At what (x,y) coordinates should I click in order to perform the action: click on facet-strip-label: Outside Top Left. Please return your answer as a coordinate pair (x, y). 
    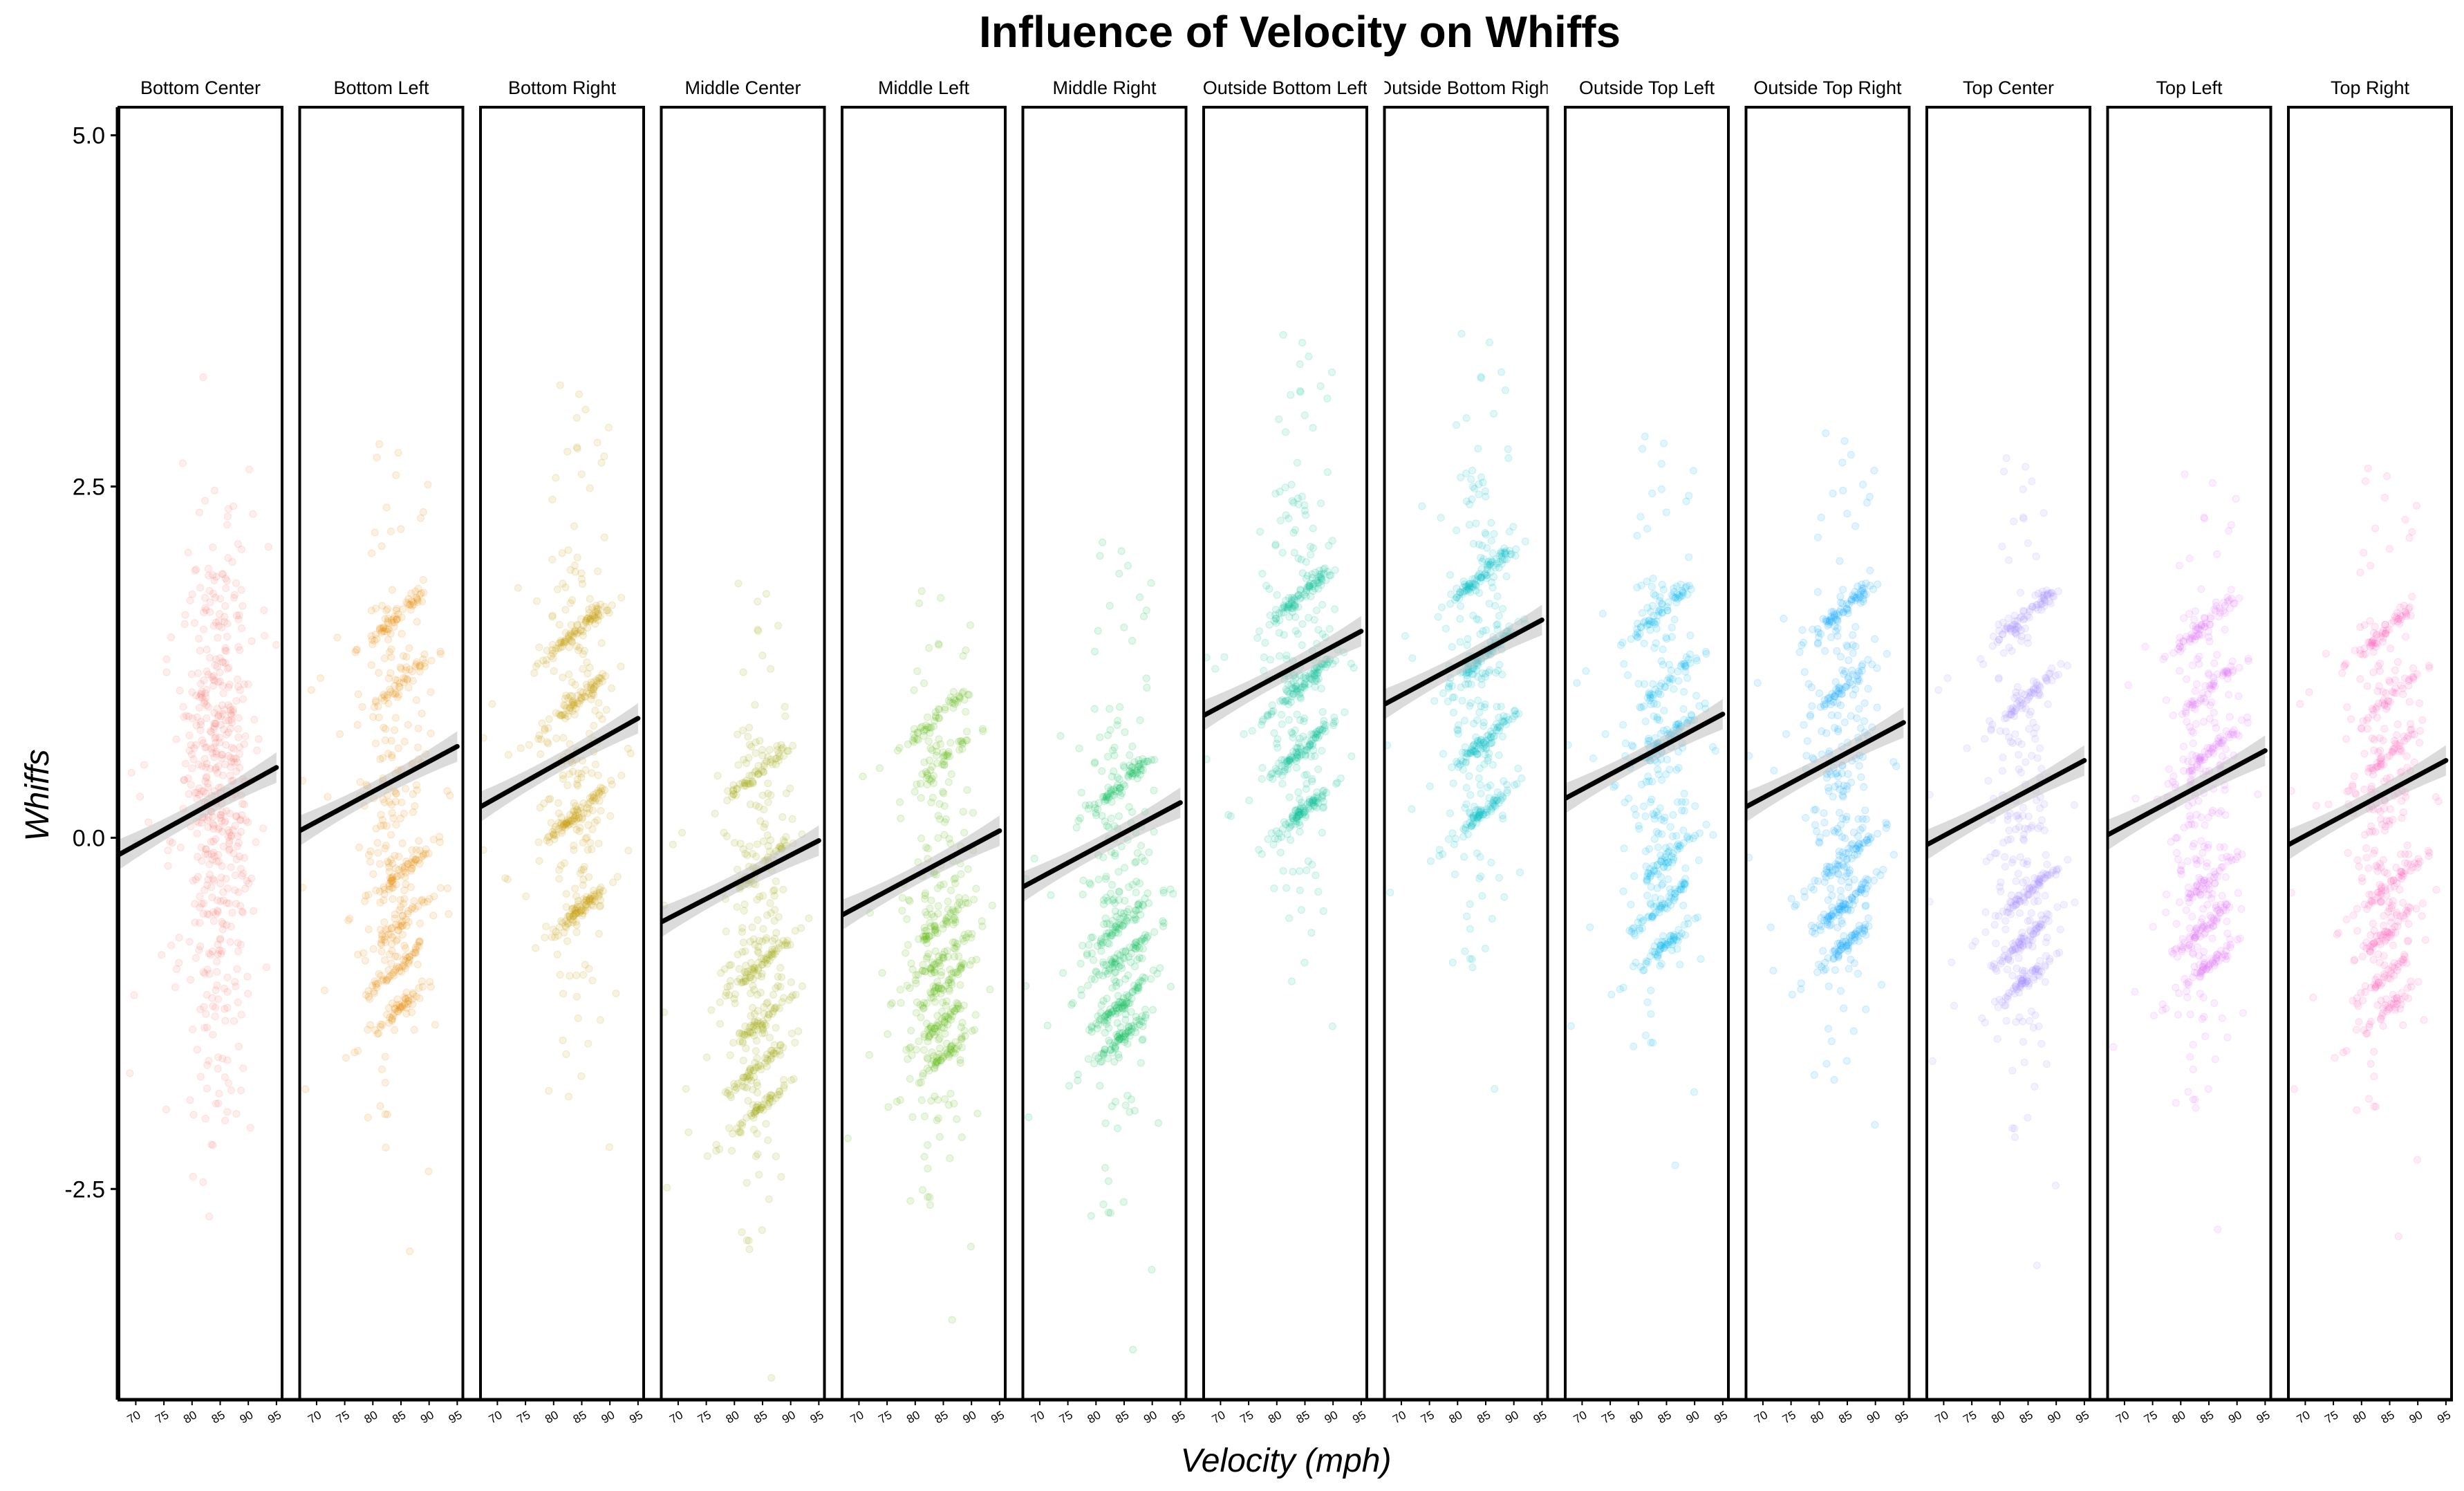
    Looking at the image, I should click on (1647, 87).